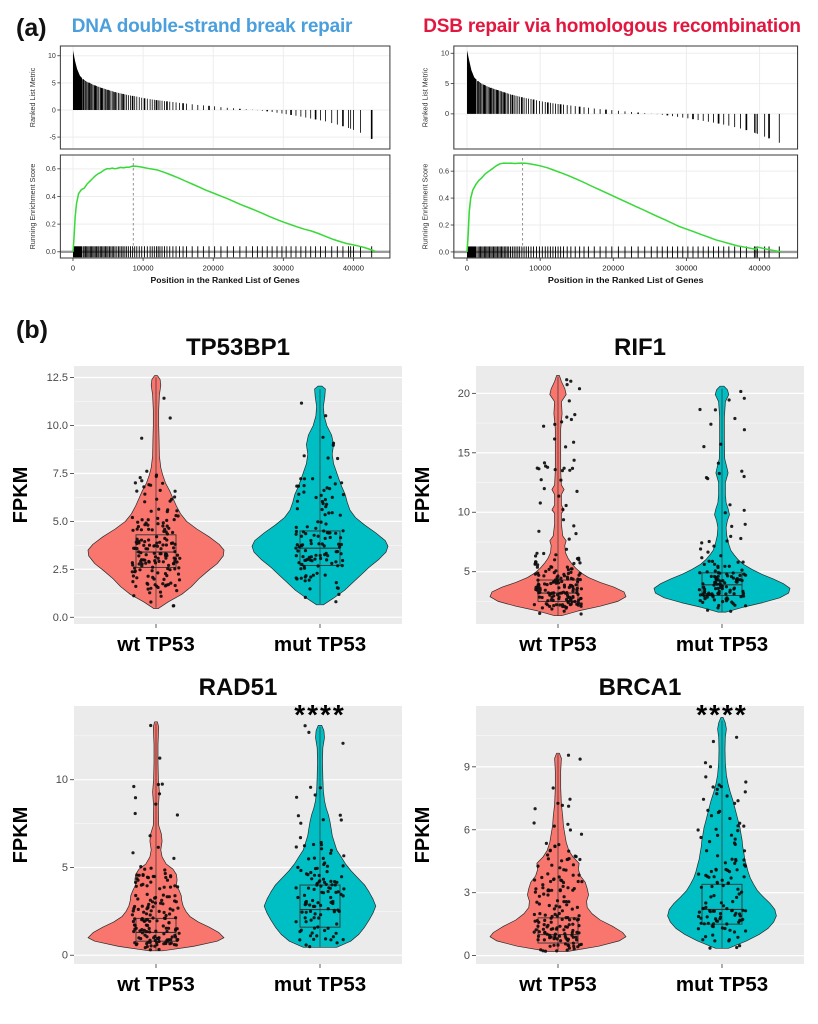 This screenshot has height=1024, width=818. Describe the element at coordinates (464, 453) in the screenshot. I see `svg-text: 15` at that location.